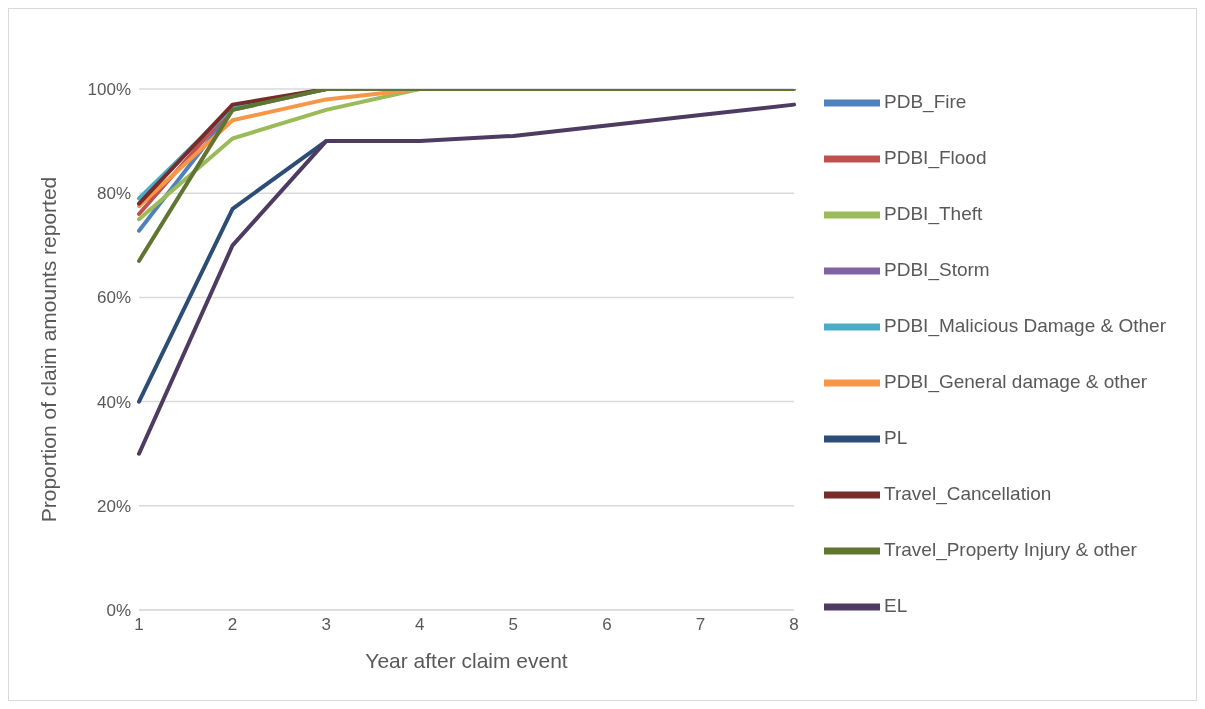 Image resolution: width=1205 pixels, height=709 pixels. I want to click on x-tick-label: 5, so click(513, 625).